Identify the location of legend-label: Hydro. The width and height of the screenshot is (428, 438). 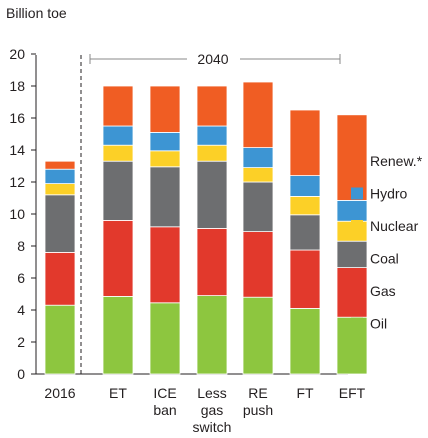
(389, 194).